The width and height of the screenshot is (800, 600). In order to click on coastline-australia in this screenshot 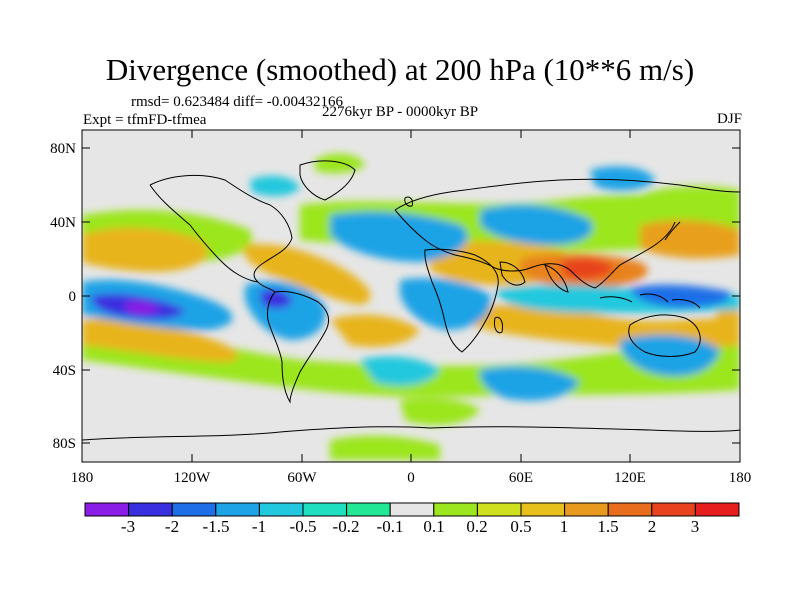, I will do `click(664, 335)`.